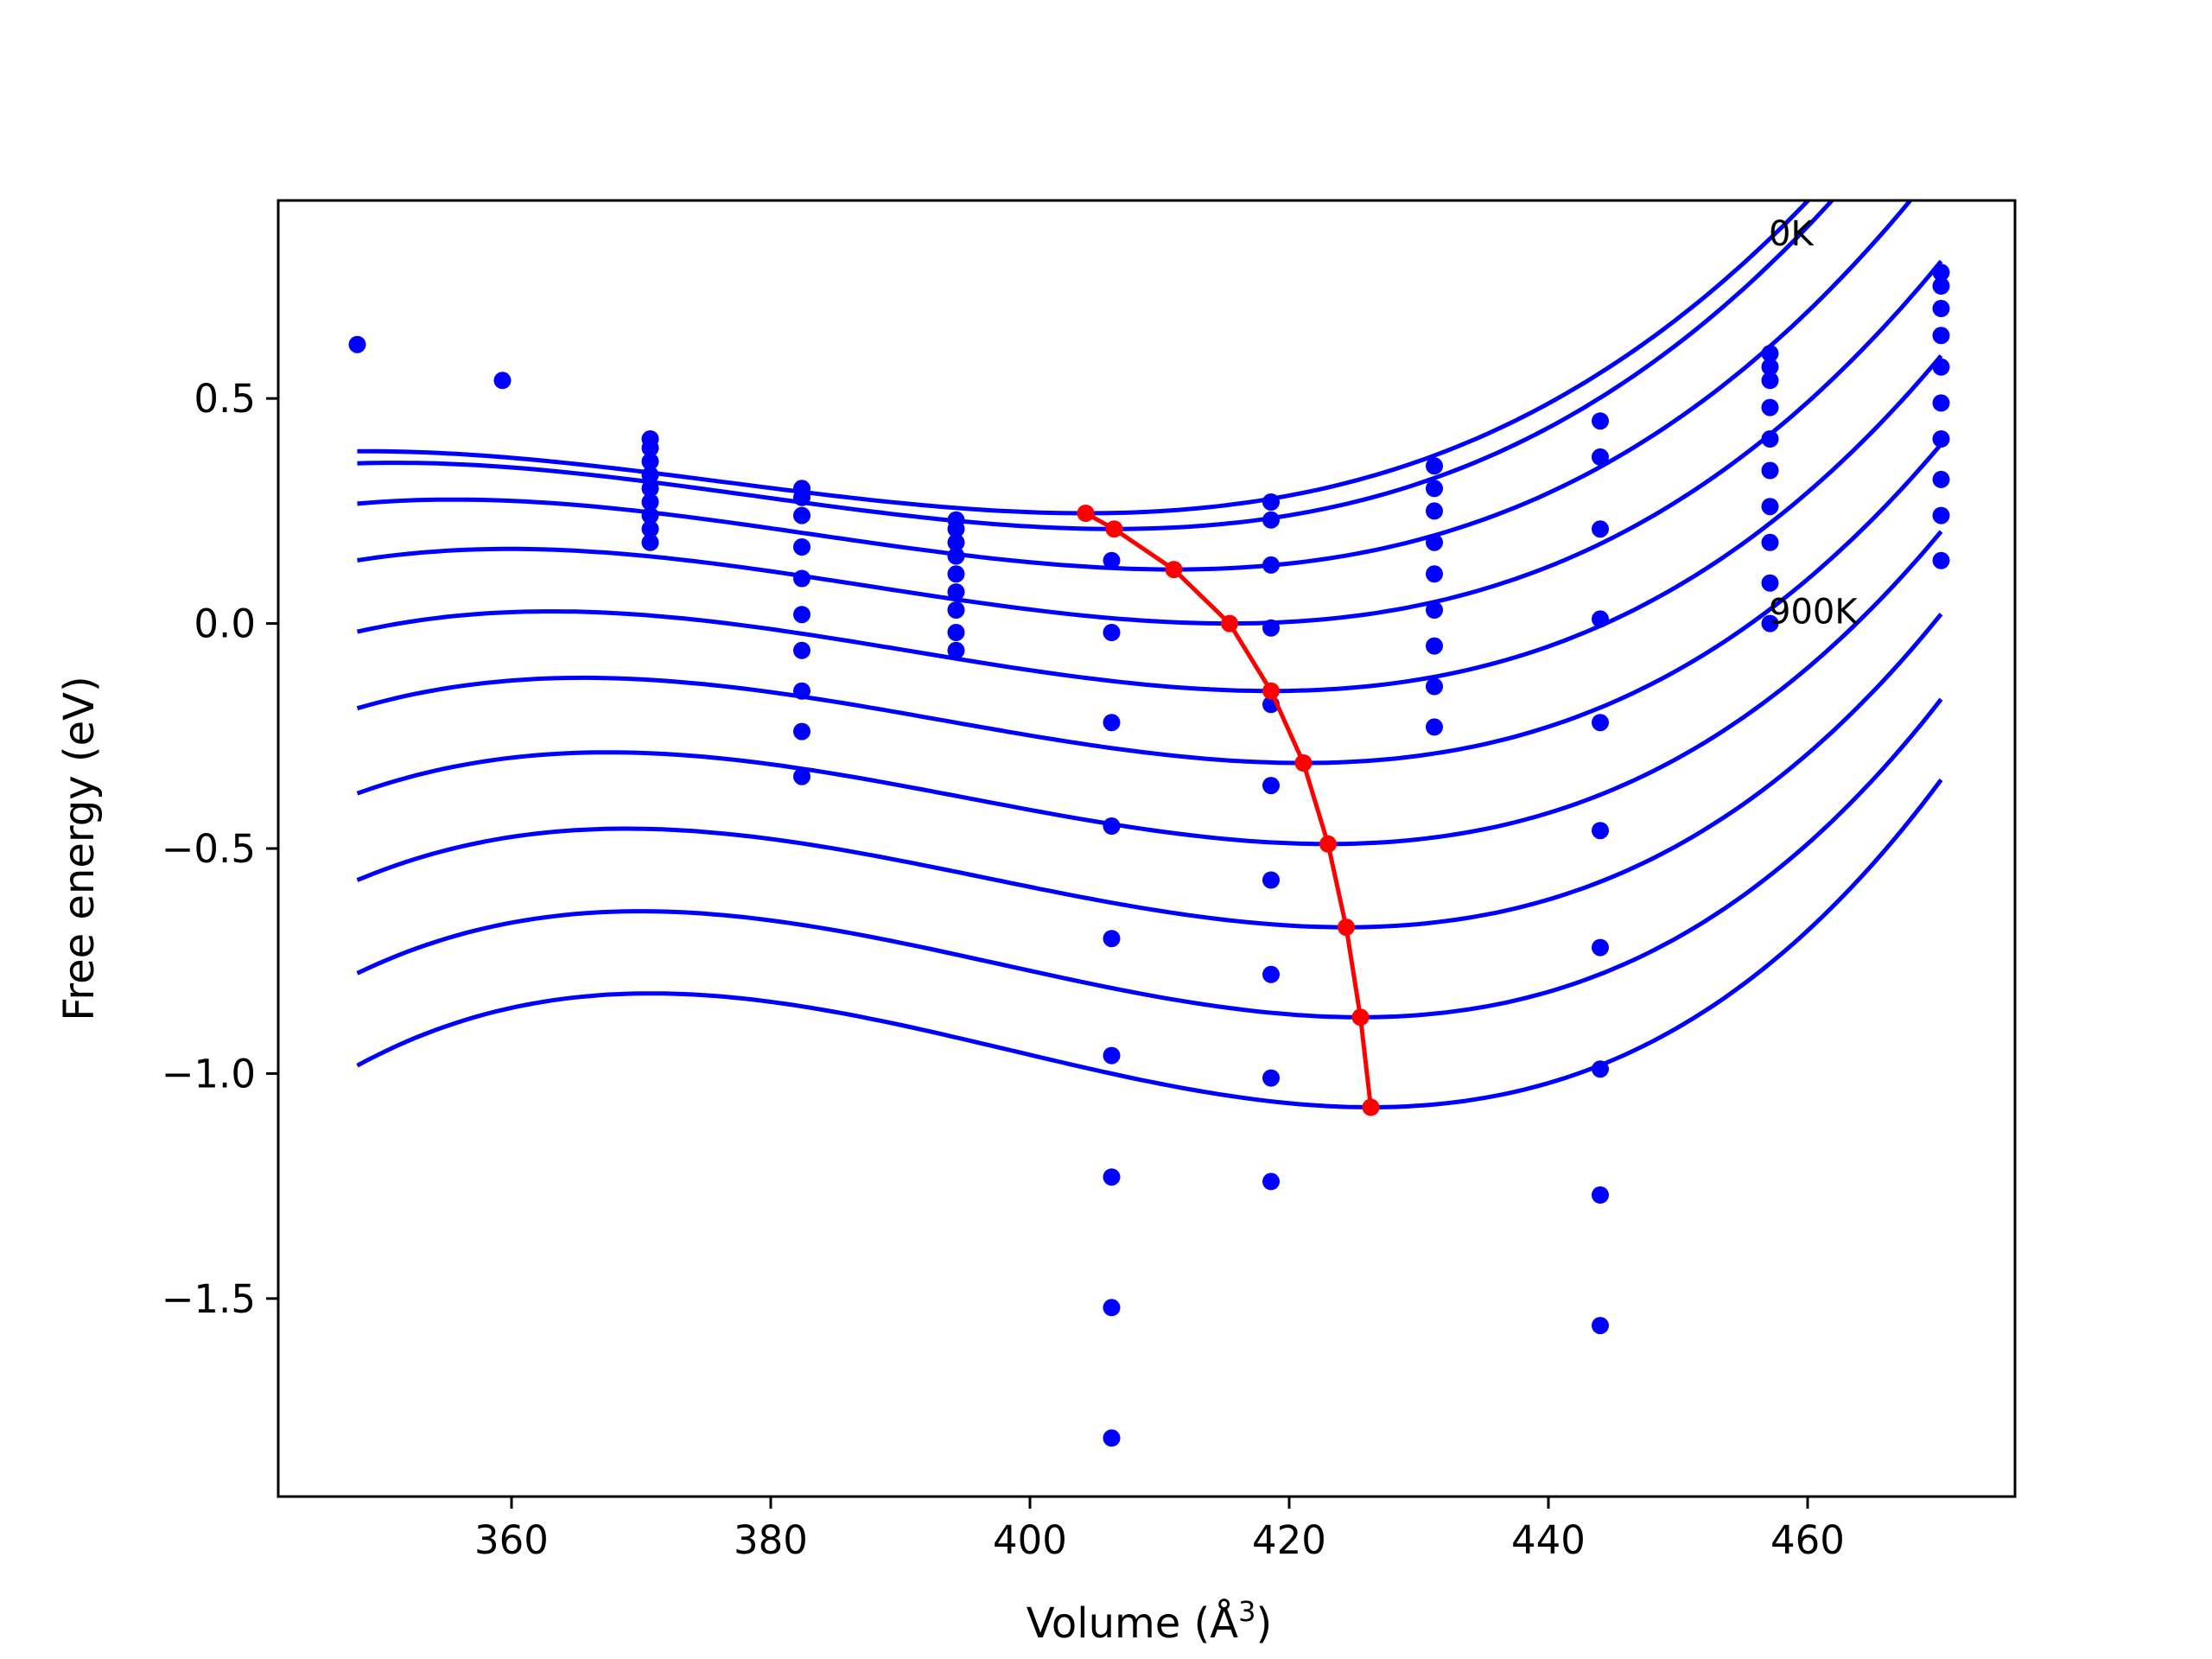 The image size is (2212, 1659). I want to click on x-tick-label: 380, so click(771, 1540).